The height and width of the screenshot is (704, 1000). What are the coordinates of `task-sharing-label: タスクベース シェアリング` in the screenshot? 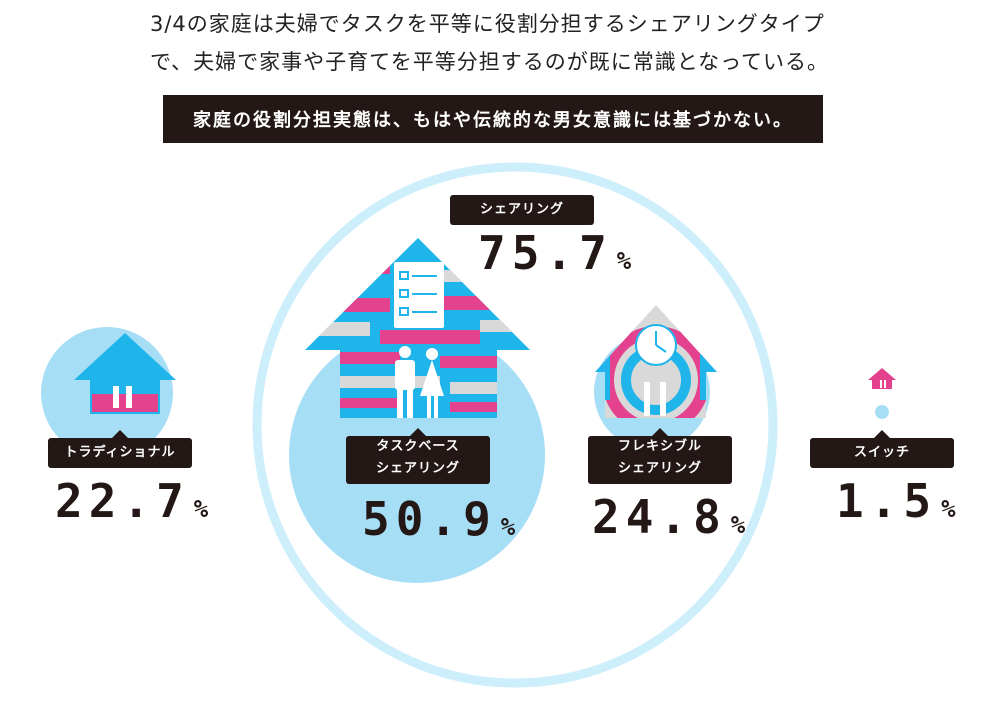 It's located at (418, 456).